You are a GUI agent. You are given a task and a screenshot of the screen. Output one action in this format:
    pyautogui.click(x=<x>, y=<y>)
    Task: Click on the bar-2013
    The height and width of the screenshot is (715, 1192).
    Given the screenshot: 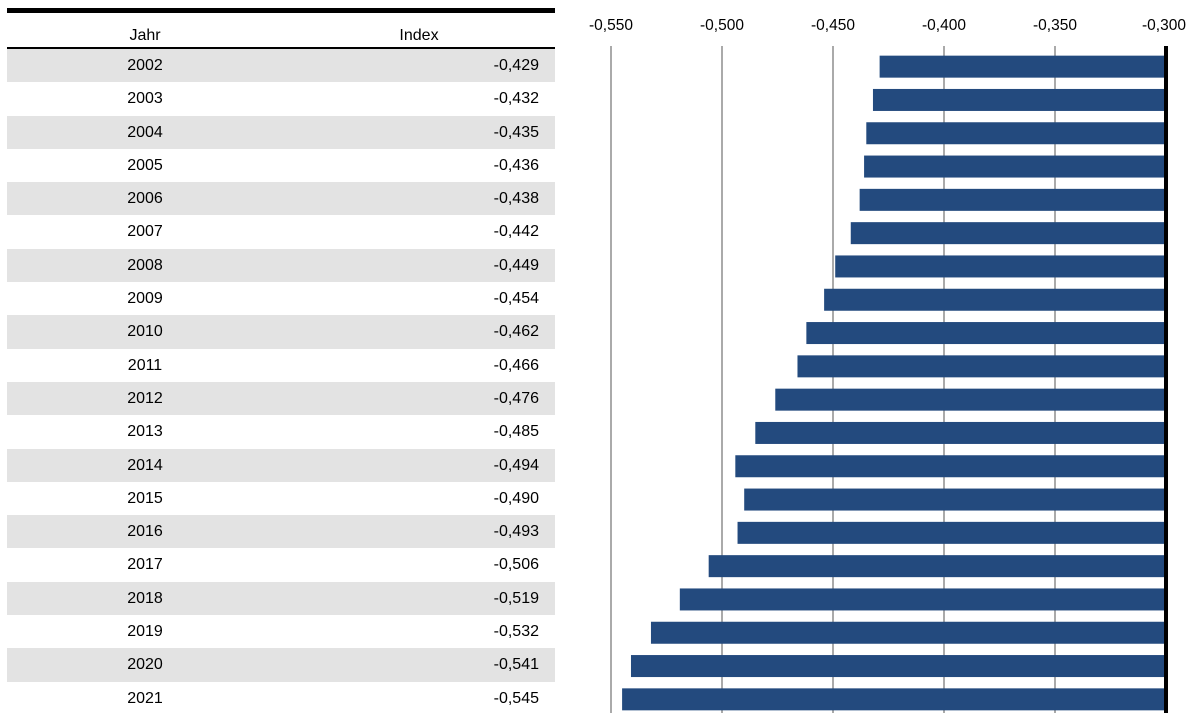 What is the action you would take?
    pyautogui.click(x=960, y=432)
    